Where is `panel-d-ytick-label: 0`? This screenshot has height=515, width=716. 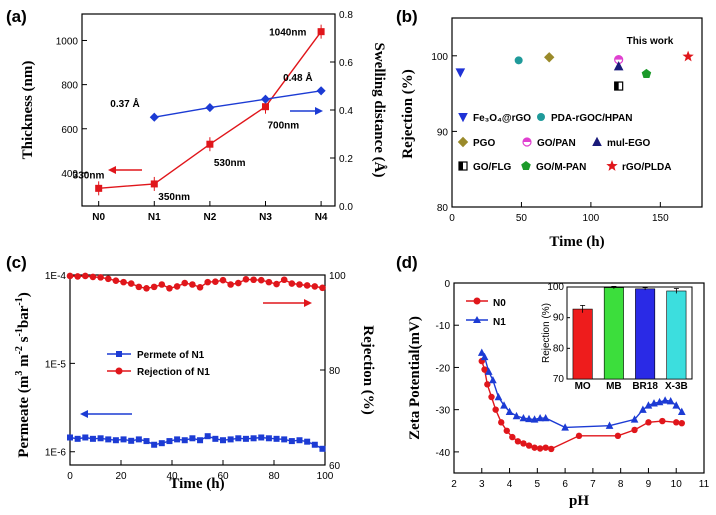 panel-d-ytick-label: 0 is located at coordinates (447, 284).